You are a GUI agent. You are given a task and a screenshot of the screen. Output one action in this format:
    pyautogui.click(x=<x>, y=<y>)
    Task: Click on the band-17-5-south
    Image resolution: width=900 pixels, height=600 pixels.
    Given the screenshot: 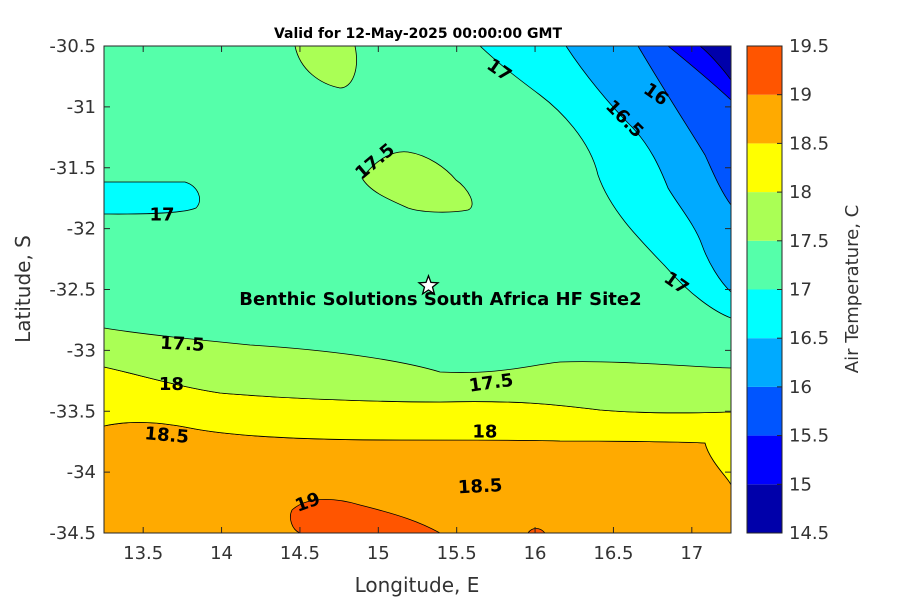 What is the action you would take?
    pyautogui.click(x=417, y=370)
    